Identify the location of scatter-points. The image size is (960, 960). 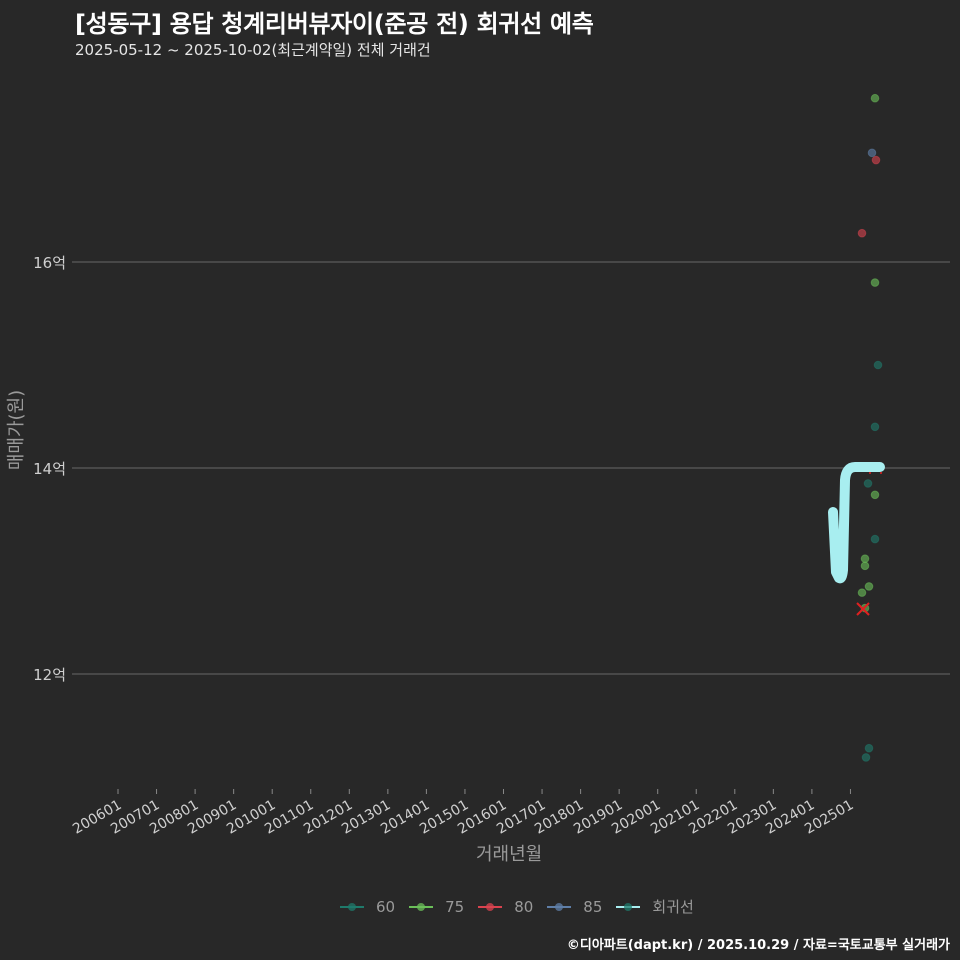
(870, 427).